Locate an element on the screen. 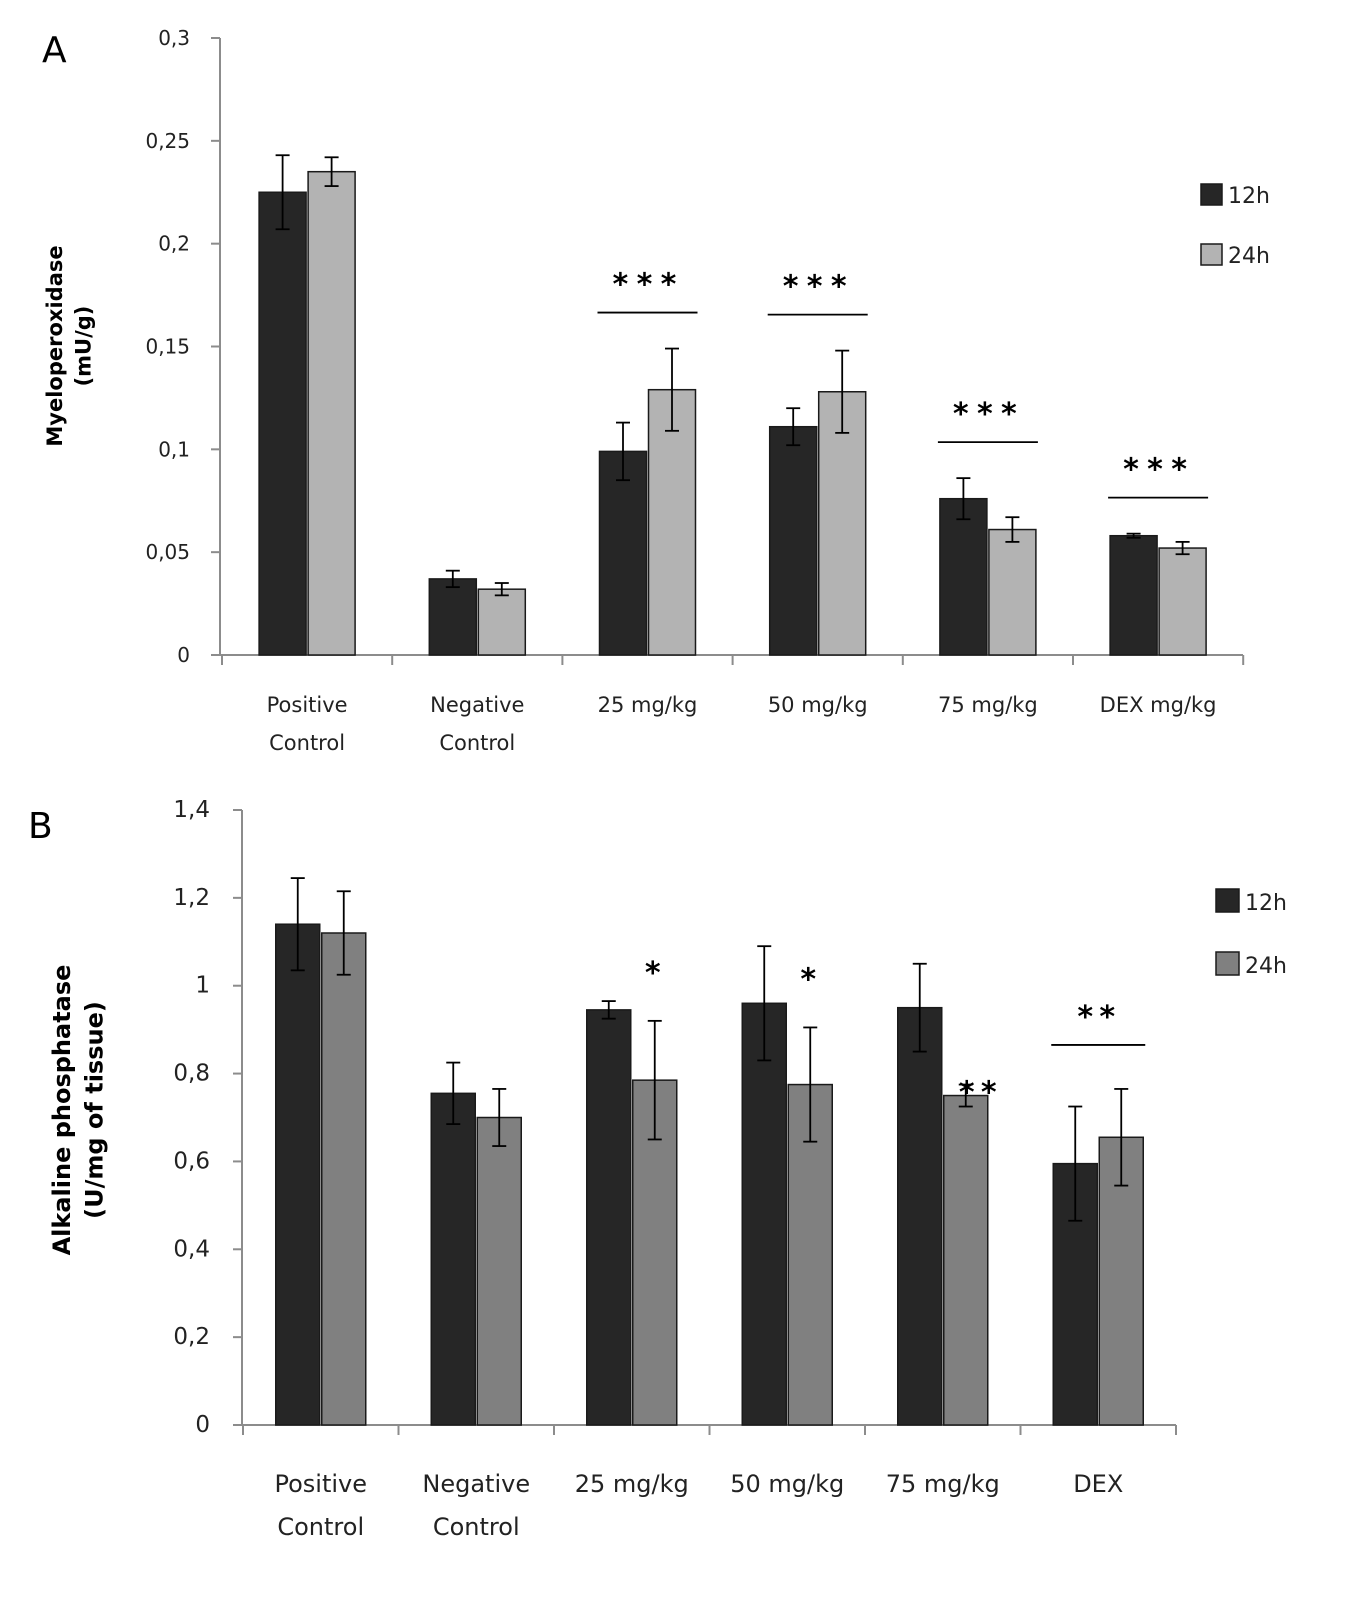  y-axis-label-line1: Myeloperoxidase is located at coordinates (55, 345).